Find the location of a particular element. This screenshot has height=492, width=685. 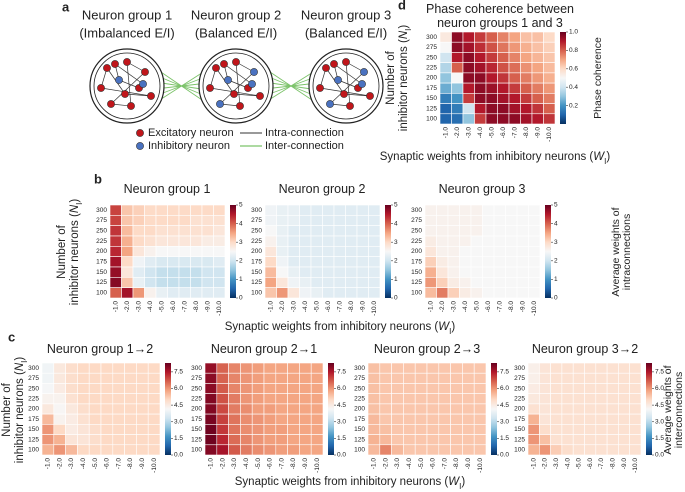

x-tick-label: -5.0 is located at coordinates (579, 464).